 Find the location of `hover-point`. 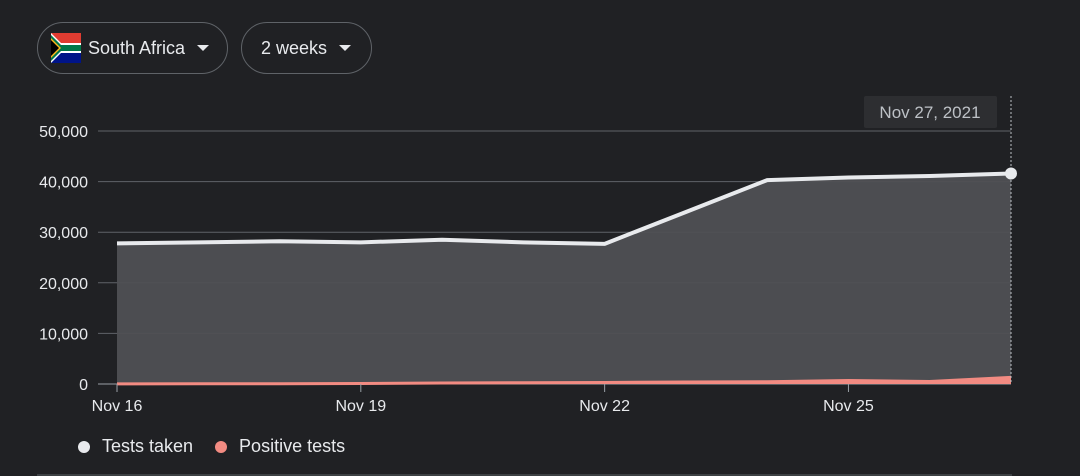

hover-point is located at coordinates (1011, 173).